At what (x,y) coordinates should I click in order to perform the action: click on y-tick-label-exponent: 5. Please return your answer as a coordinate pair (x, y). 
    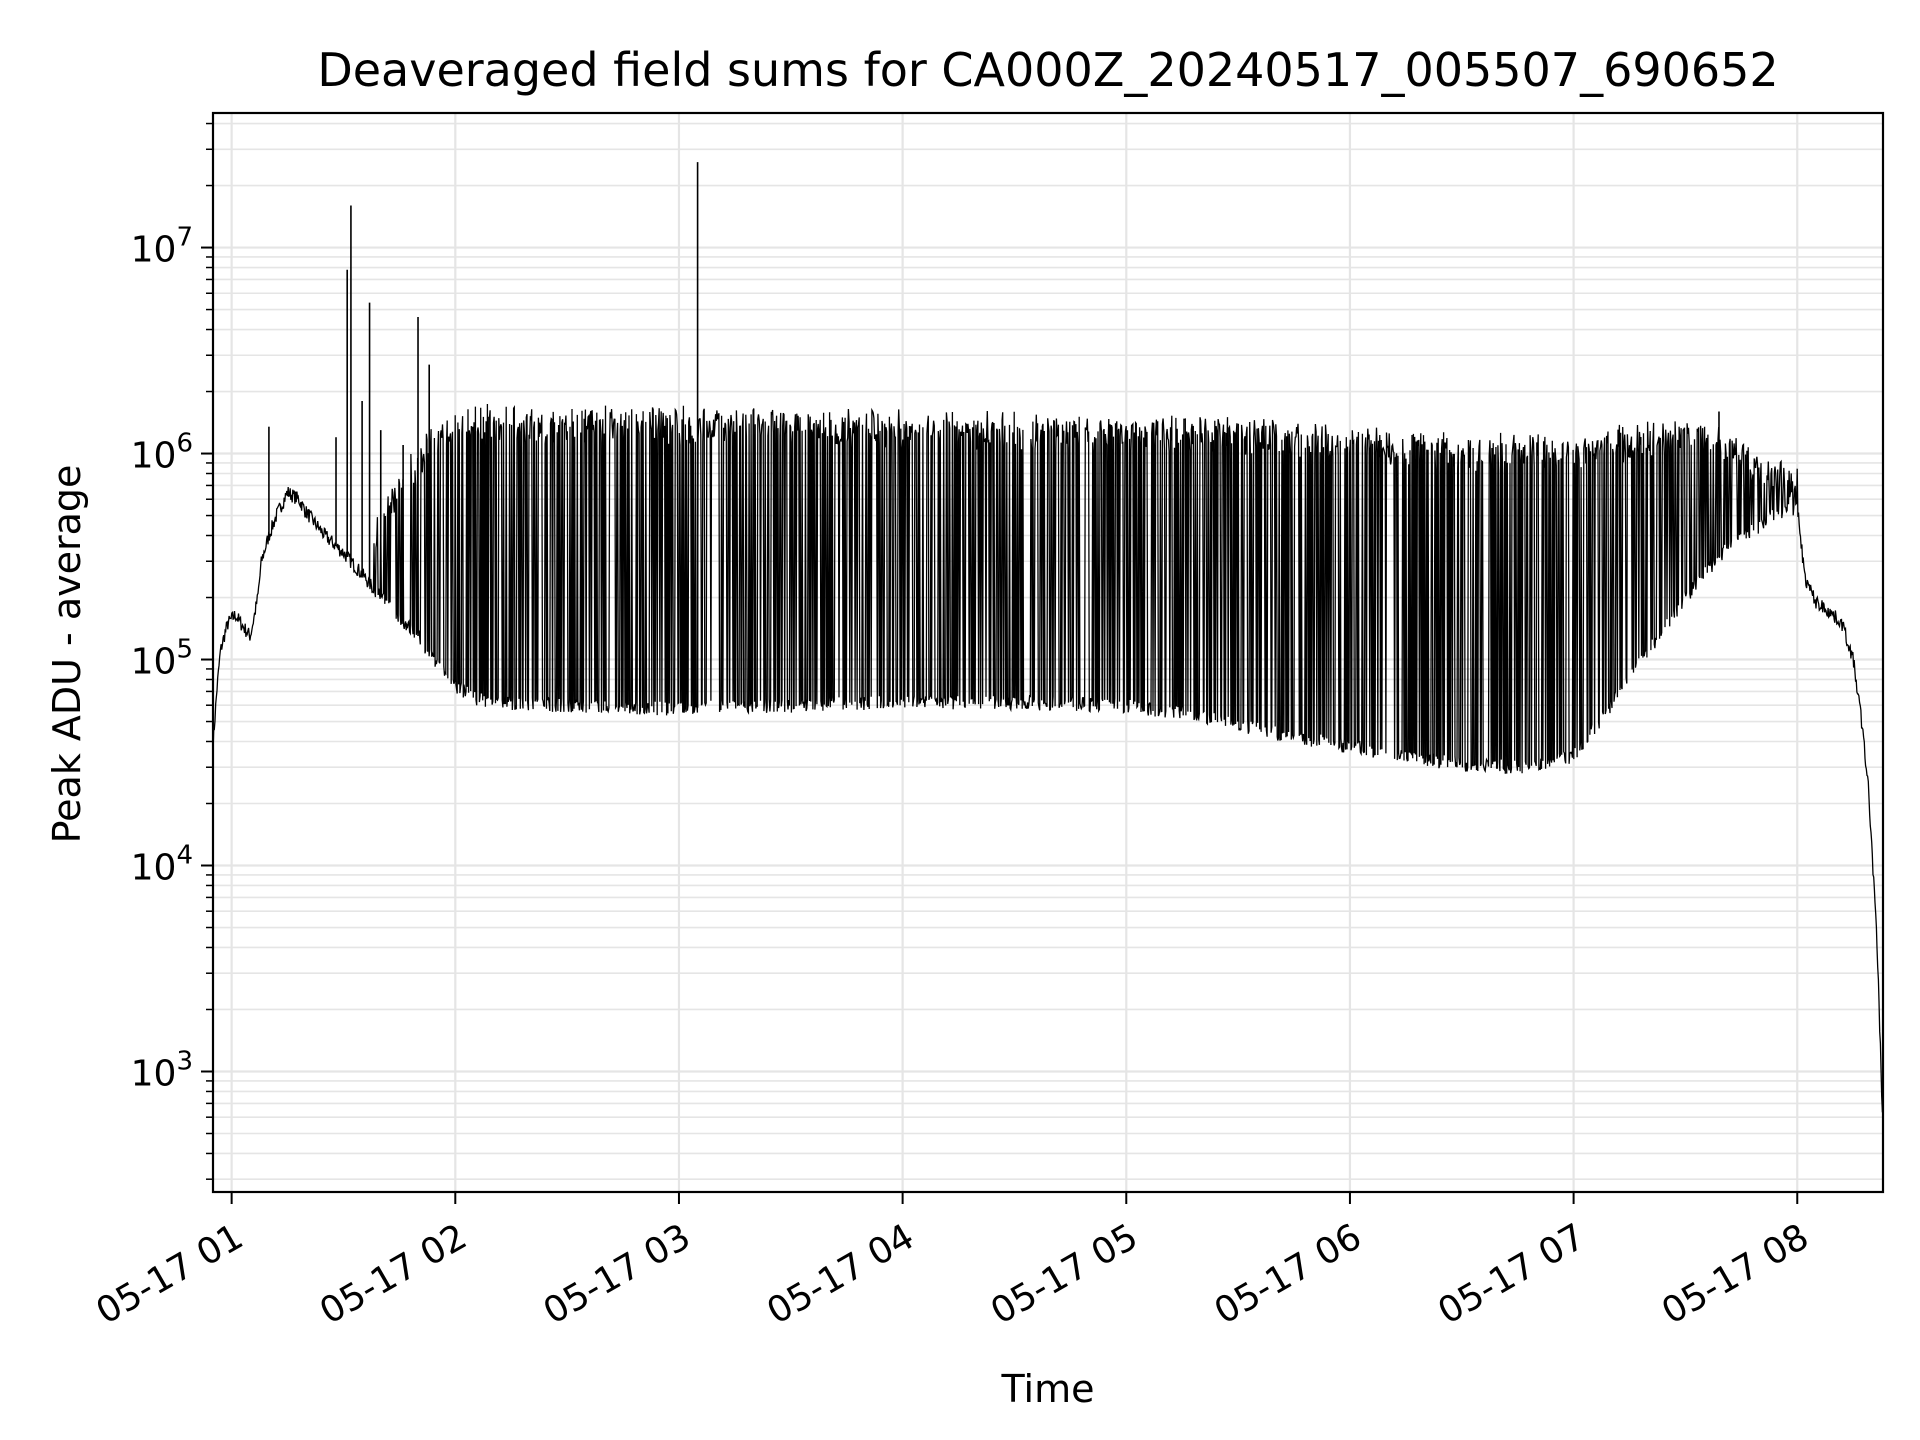
    Looking at the image, I should click on (184, 650).